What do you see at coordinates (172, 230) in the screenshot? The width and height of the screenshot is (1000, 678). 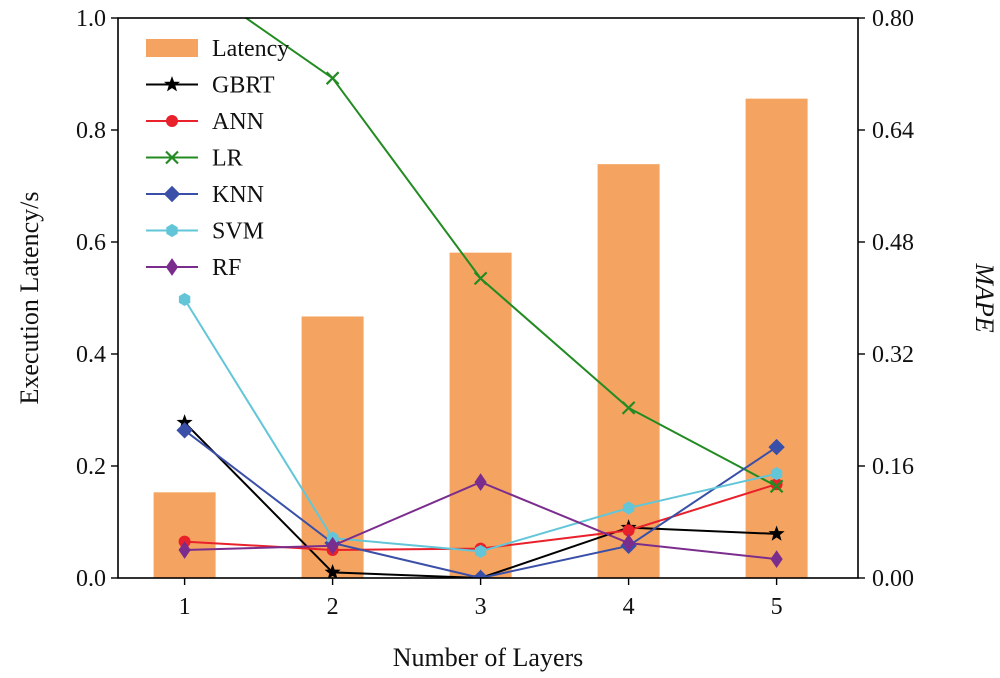 I see `legend-marker-svm` at bounding box center [172, 230].